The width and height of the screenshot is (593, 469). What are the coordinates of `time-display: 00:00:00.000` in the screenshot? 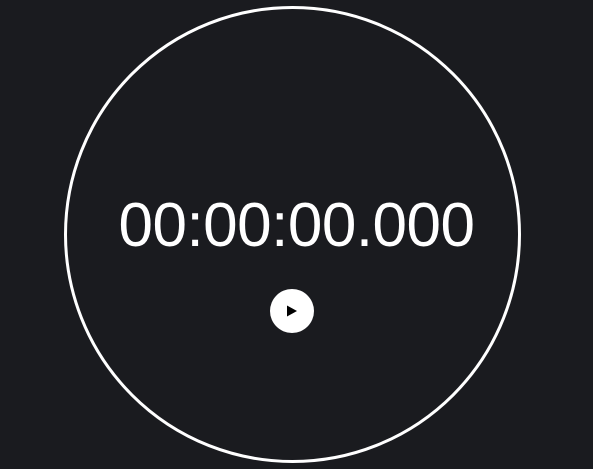 It's located at (296, 225).